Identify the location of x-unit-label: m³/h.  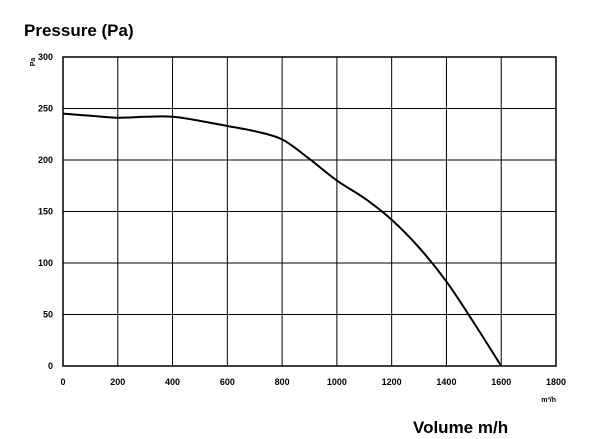
(548, 400).